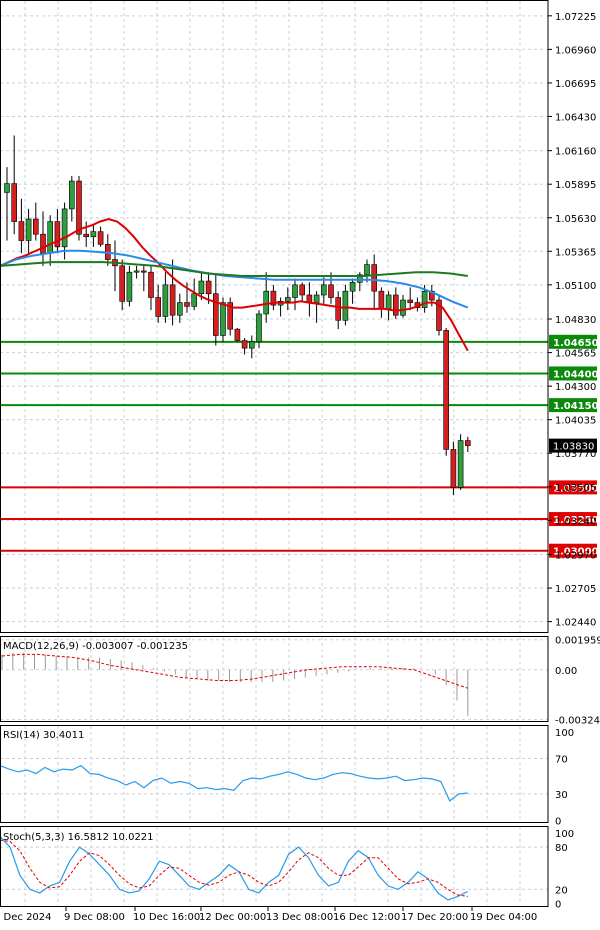  What do you see at coordinates (566, 671) in the screenshot?
I see `macd-tick-label: 0.00` at bounding box center [566, 671].